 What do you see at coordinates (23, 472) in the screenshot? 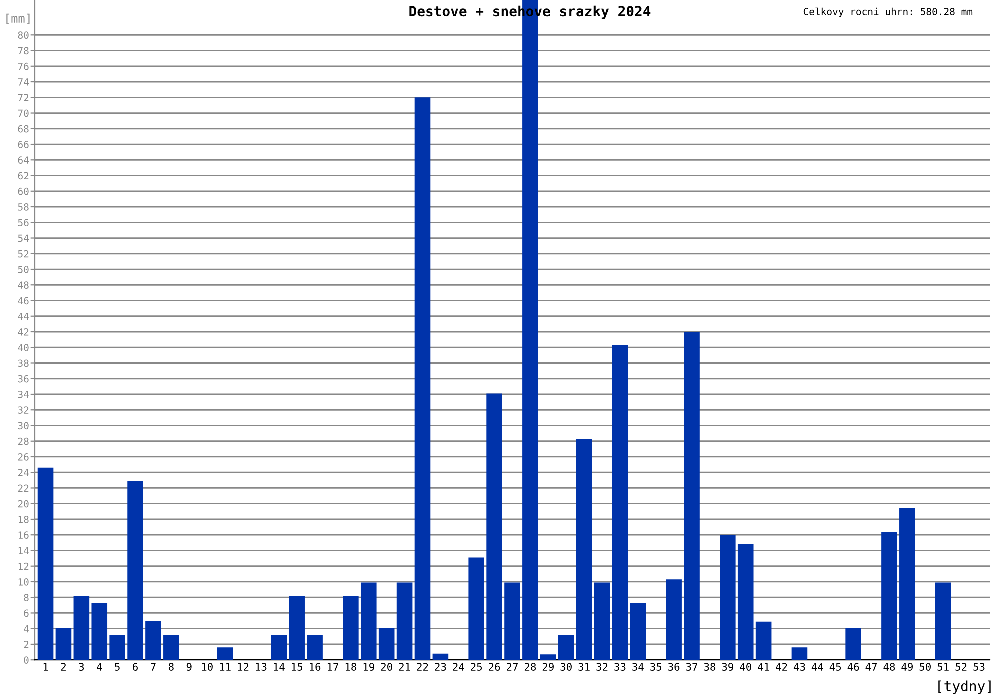
I see `y-tick-label: 24` at bounding box center [23, 472].